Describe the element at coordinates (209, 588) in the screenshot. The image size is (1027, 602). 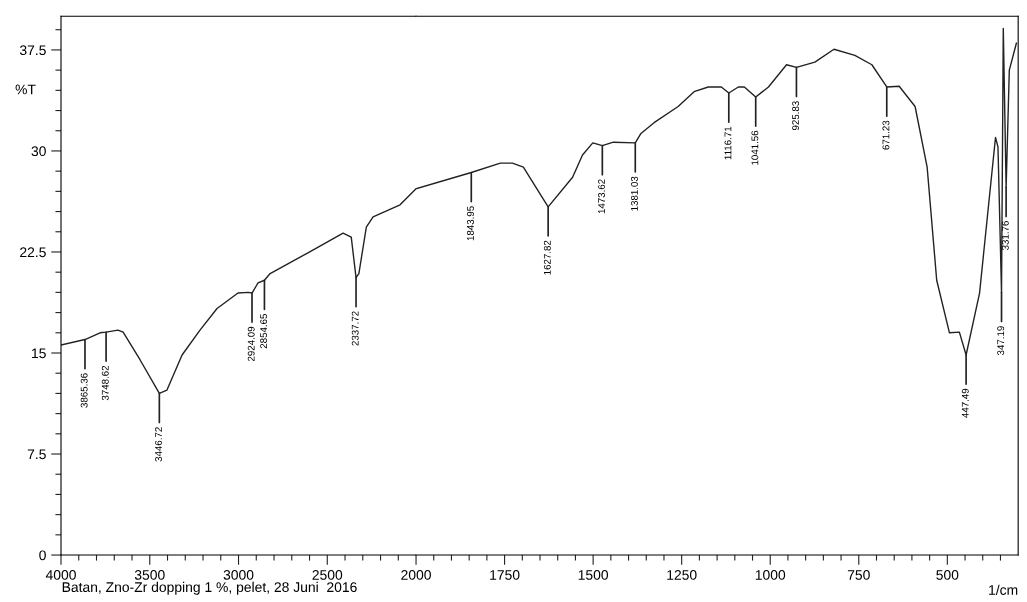
I see `text: Batan, Zno-Zr dopping 1 %, pelet, 28 Juni 2016` at that location.